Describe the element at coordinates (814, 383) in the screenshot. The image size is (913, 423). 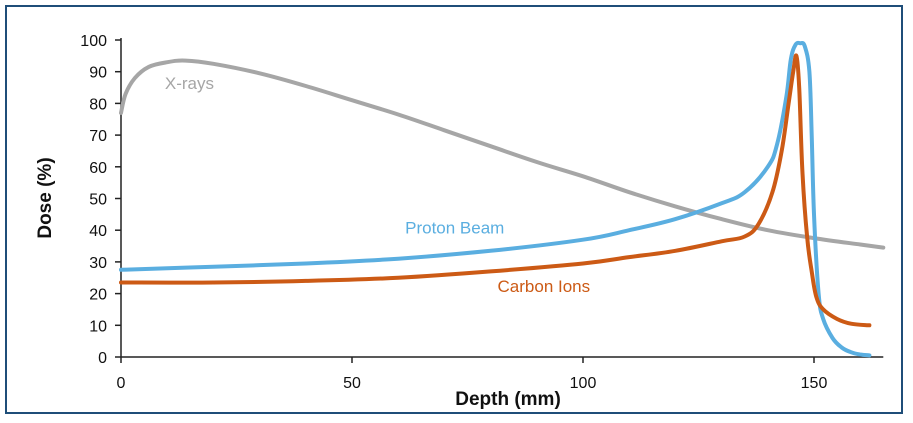
I see `x-tick-label: 150` at that location.